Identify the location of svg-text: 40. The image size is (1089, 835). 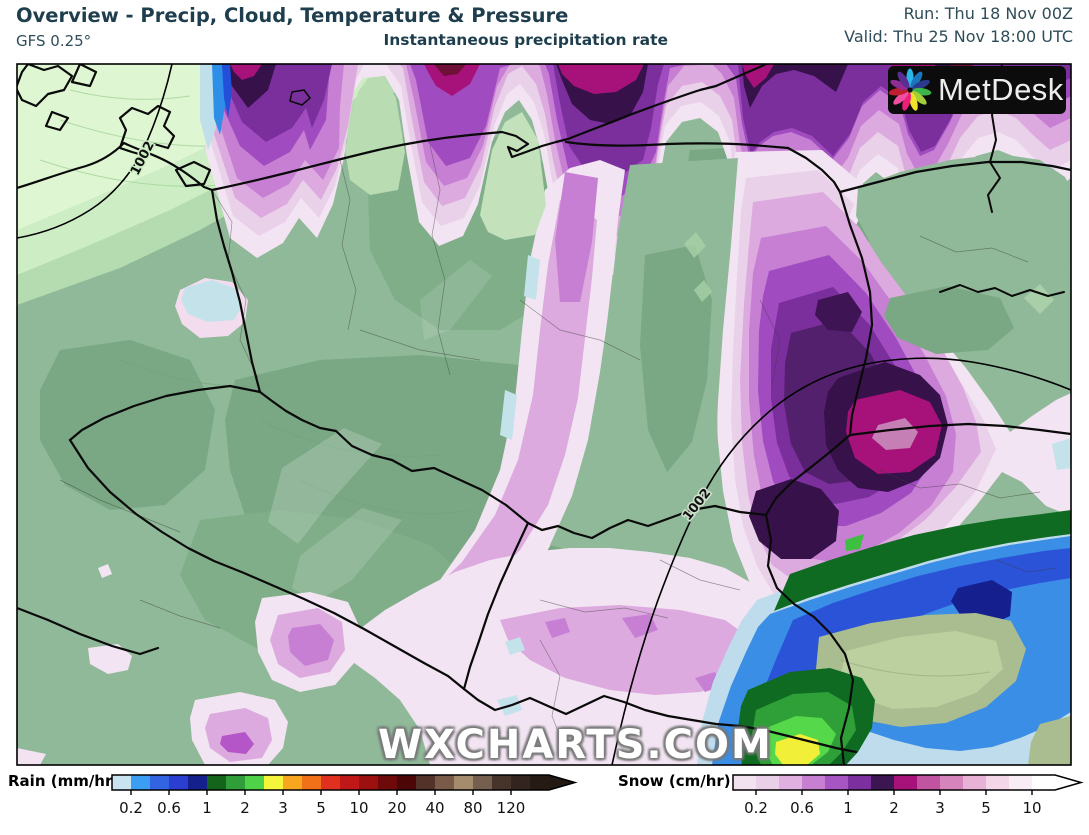
(434, 808).